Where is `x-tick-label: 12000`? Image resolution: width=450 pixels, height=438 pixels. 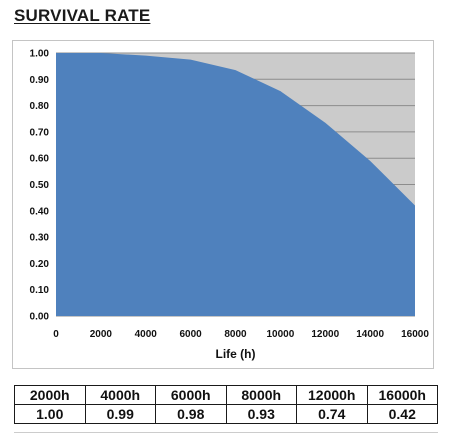 x-tick-label: 12000 is located at coordinates (325, 334).